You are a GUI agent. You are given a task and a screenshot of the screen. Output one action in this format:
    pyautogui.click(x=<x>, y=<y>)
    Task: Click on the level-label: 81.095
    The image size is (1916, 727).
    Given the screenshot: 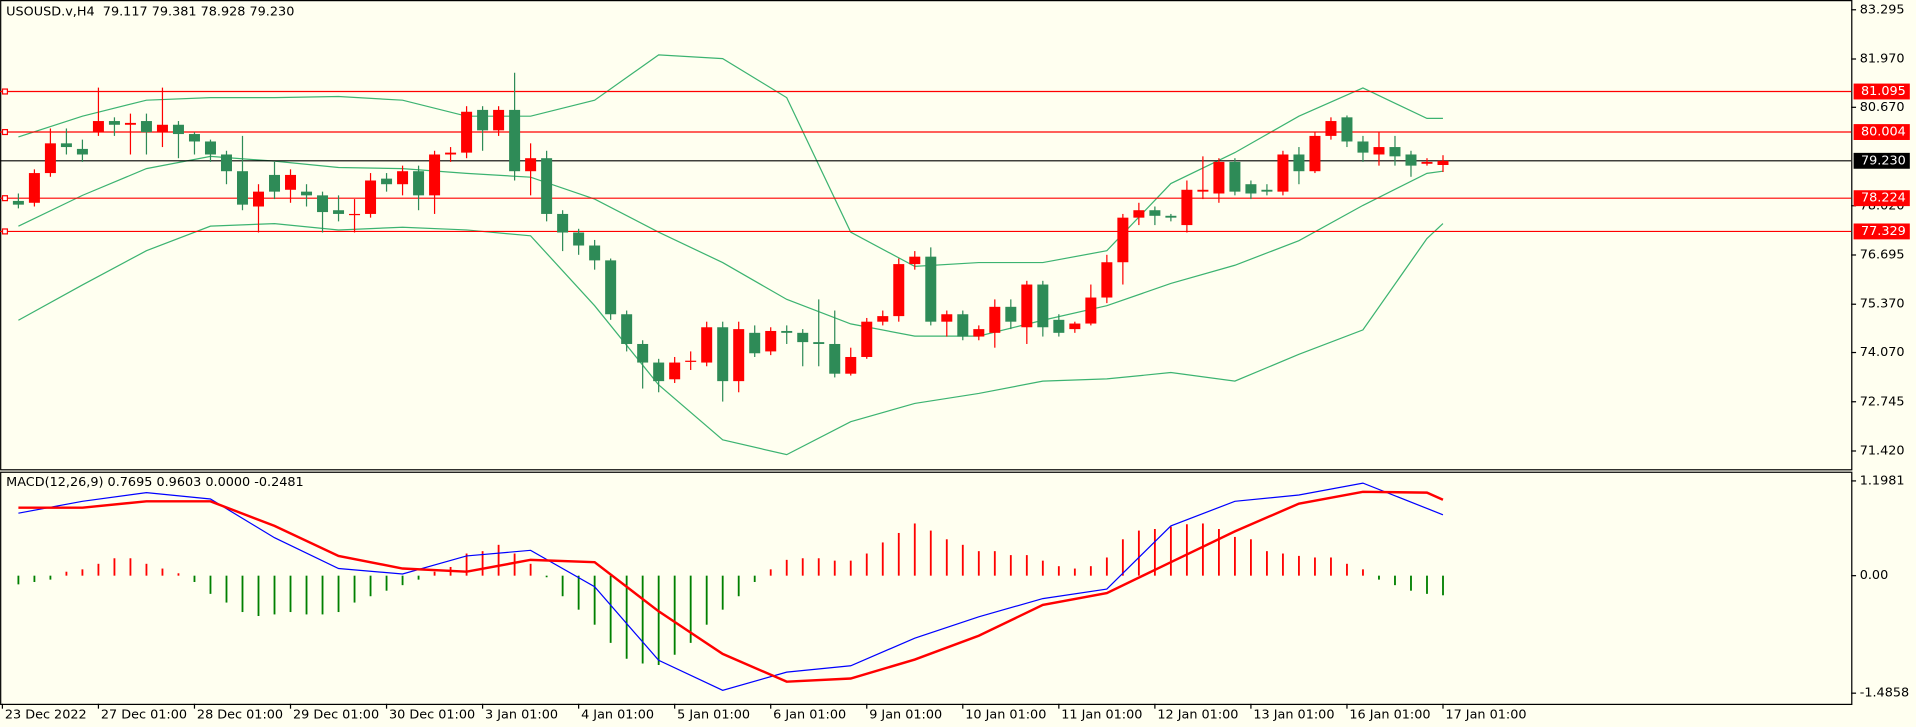 What is the action you would take?
    pyautogui.click(x=1883, y=91)
    